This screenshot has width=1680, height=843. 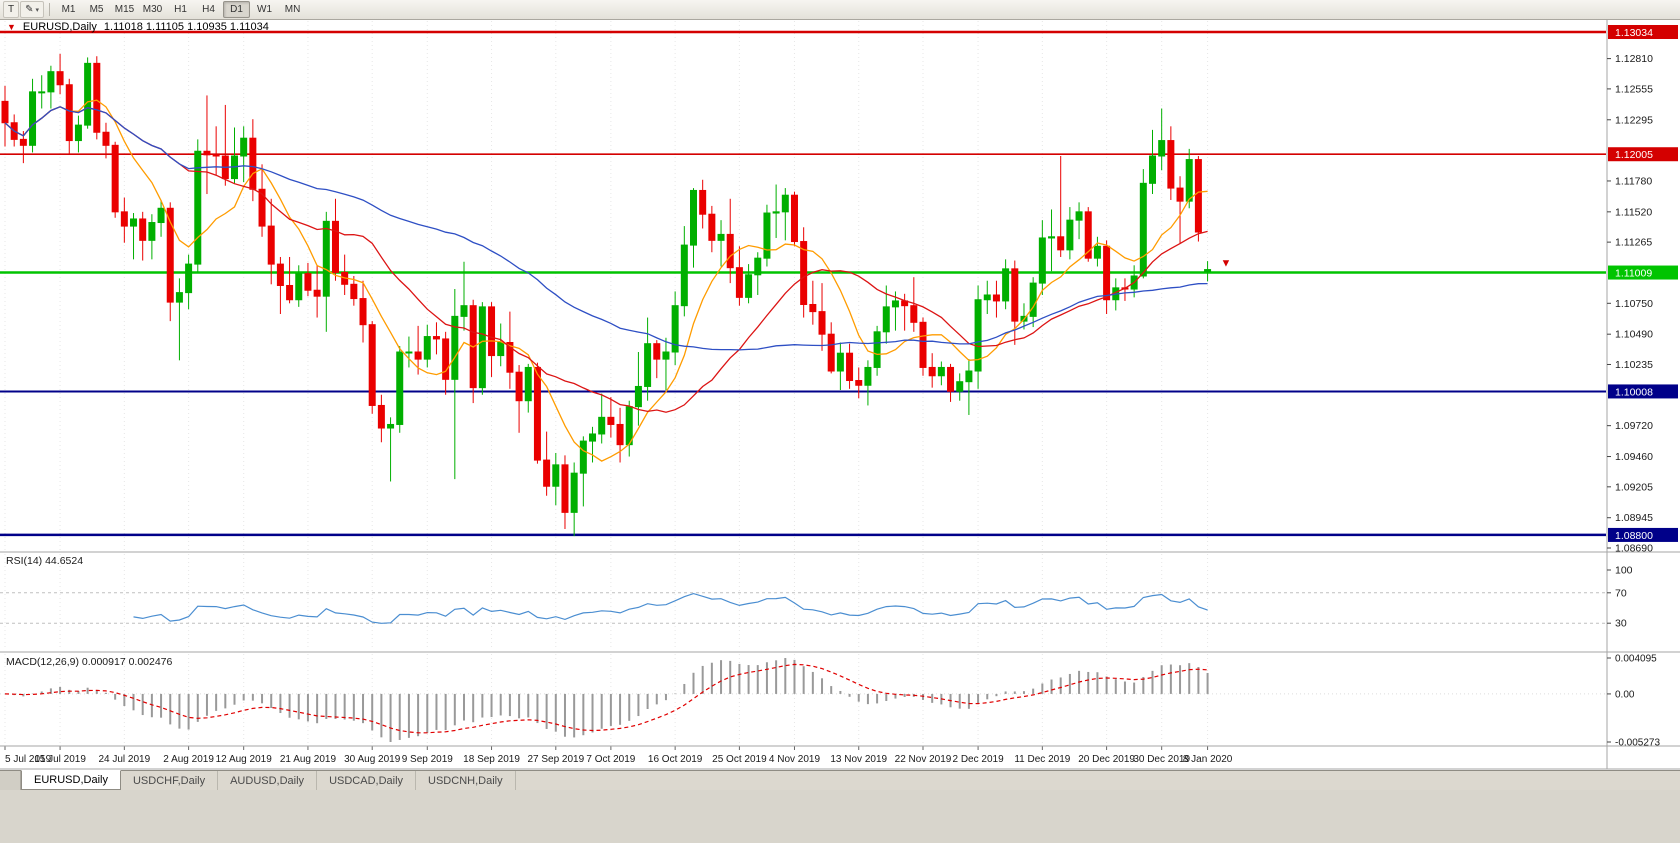 I want to click on window-bottom-area, so click(x=840, y=816).